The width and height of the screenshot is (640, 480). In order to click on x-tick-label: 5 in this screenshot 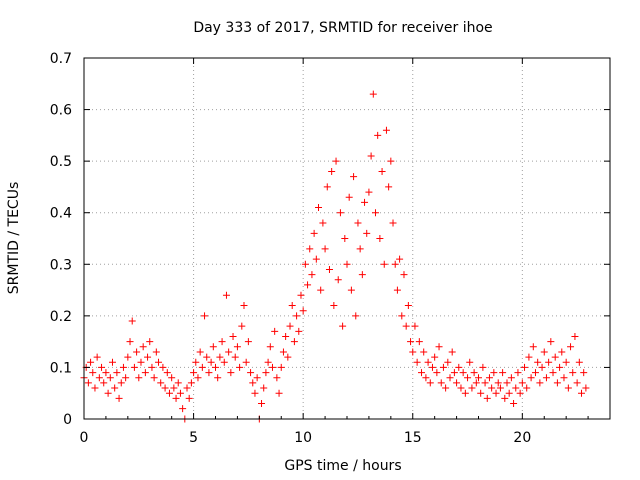, I will do `click(193, 438)`.